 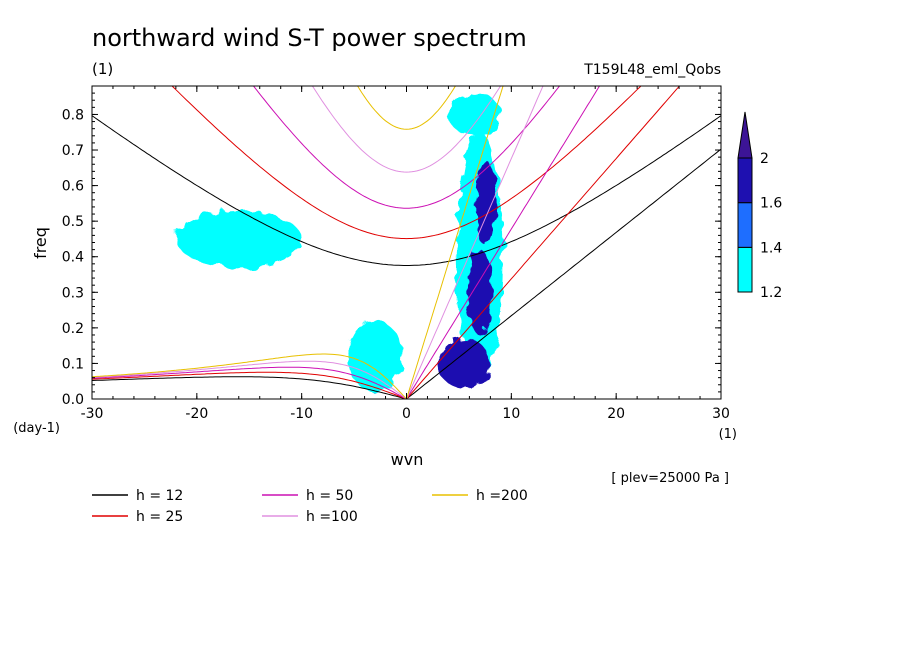 I want to click on curve-kelvin-h50, so click(x=503, y=242).